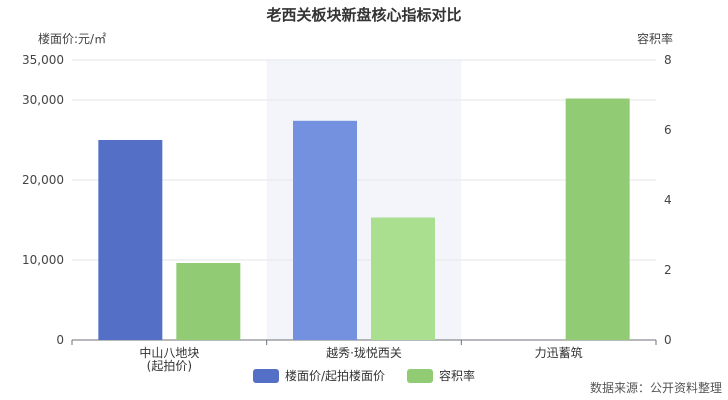 This screenshot has width=728, height=400. What do you see at coordinates (668, 200) in the screenshot?
I see `y-right-tick: 4` at bounding box center [668, 200].